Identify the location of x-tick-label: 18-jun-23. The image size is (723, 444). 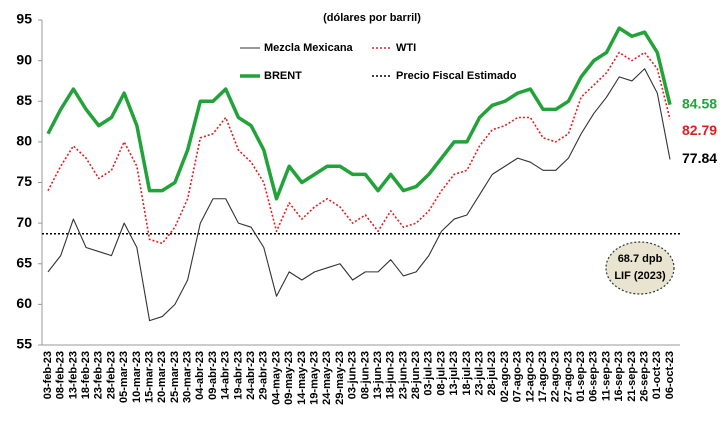
(391, 375).